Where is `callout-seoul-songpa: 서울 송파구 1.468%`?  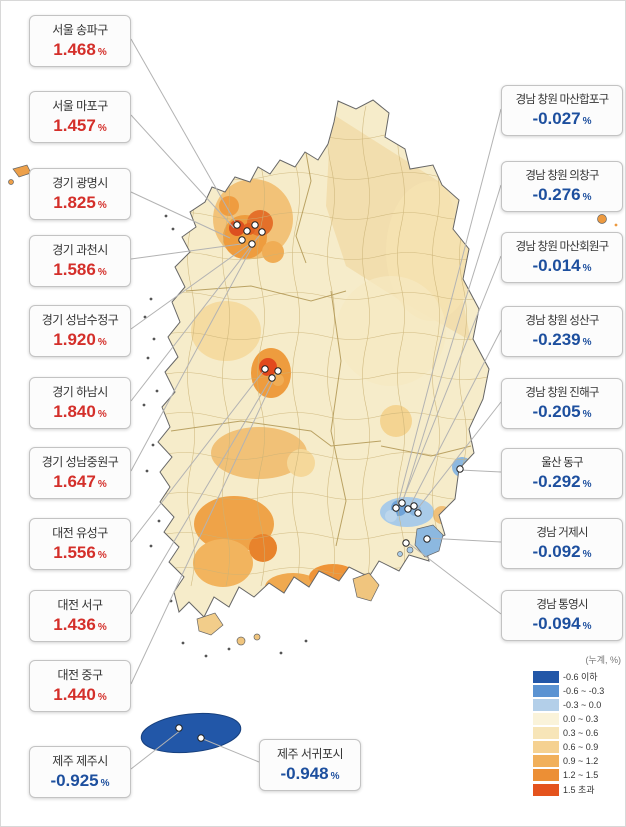
callout-seoul-songpa: 서울 송파구 1.468% is located at coordinates (80, 41).